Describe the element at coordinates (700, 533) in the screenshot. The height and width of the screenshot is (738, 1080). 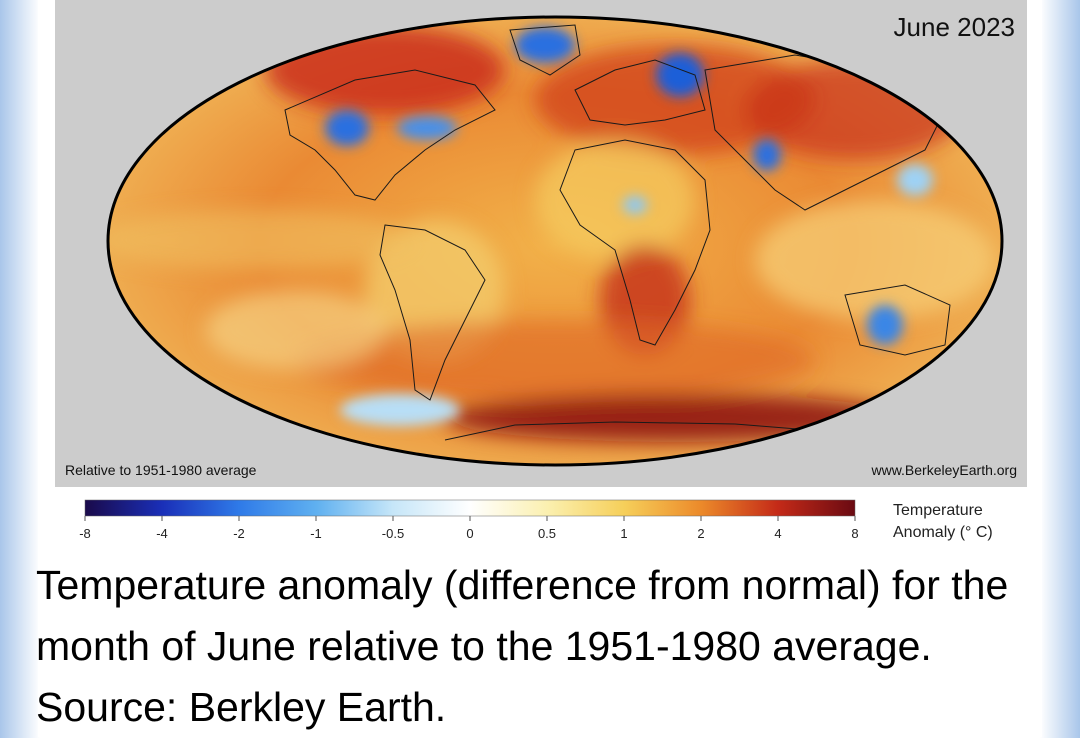
I see `colorbar-tick-label: 2` at that location.